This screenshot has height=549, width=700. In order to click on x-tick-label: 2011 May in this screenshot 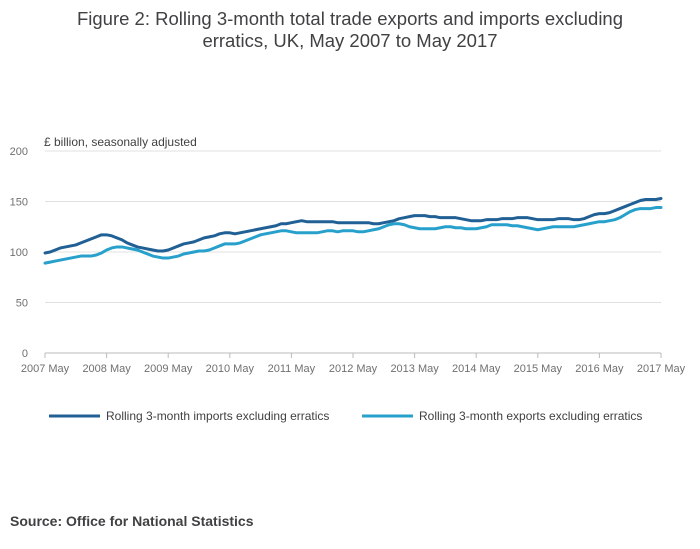, I will do `click(292, 369)`.